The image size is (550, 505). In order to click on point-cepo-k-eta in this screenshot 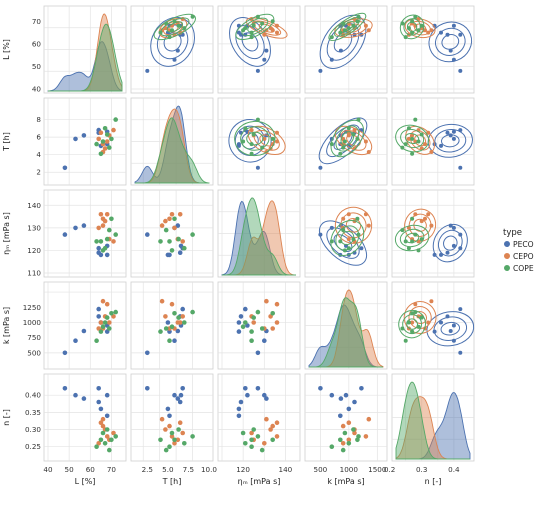, I will do `click(277, 322)`.